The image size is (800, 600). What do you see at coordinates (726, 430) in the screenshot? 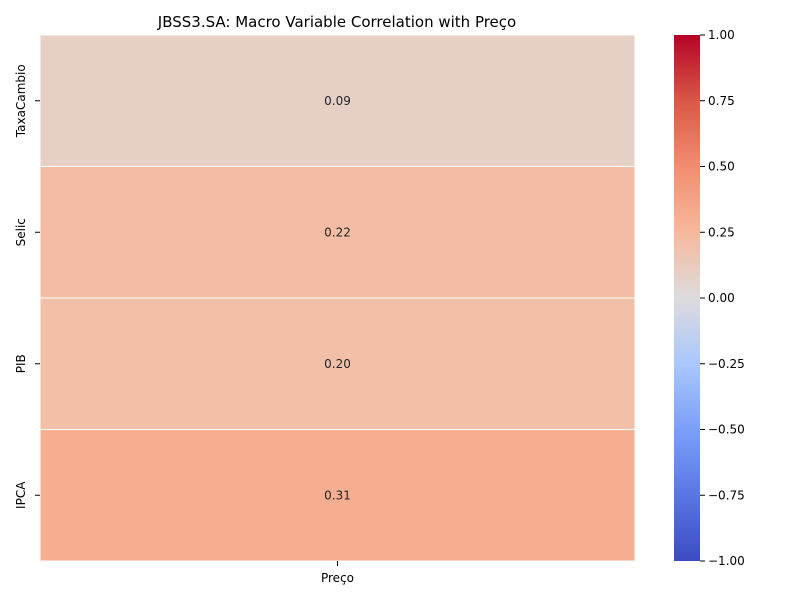
I see `colorbar-tick-label: −0.50` at bounding box center [726, 430].